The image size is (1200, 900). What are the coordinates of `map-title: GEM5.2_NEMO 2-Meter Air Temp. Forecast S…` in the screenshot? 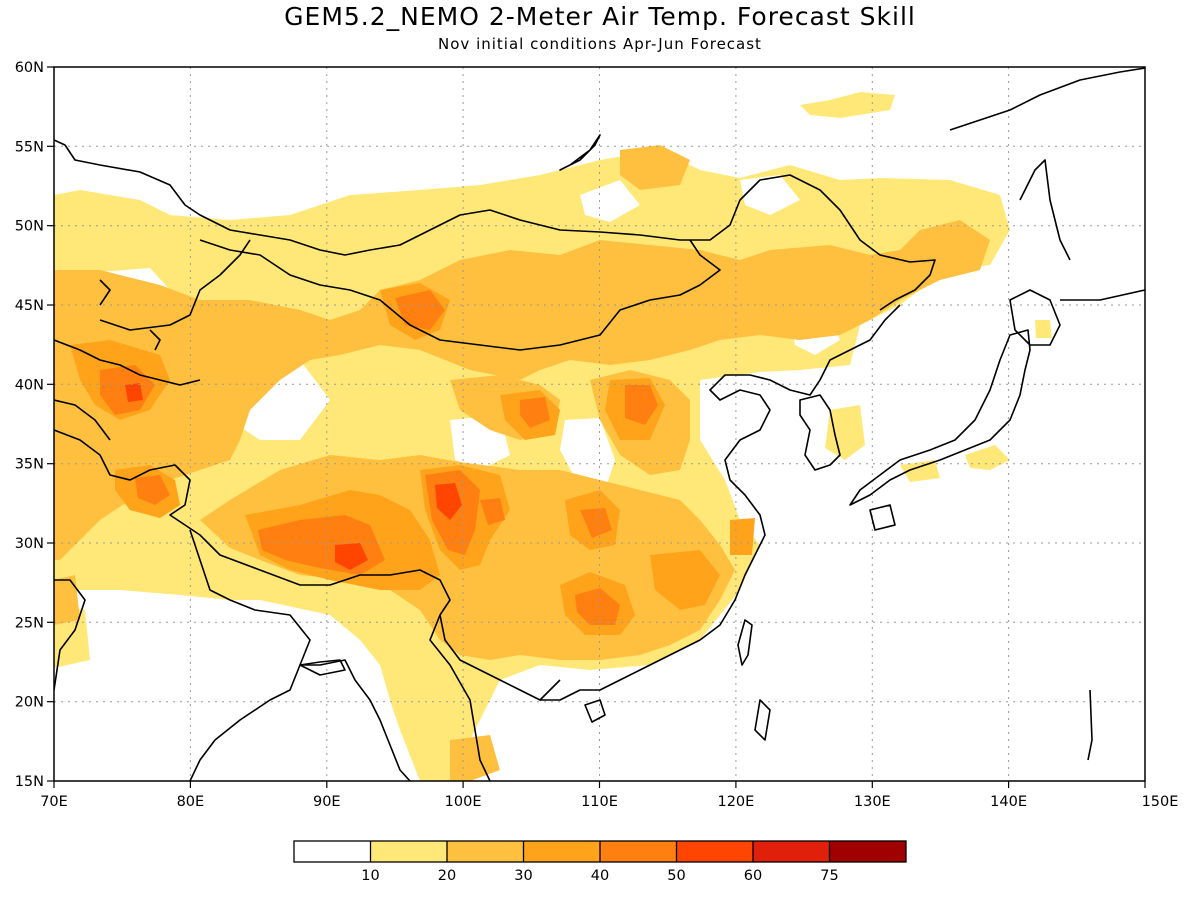 It's located at (600, 16).